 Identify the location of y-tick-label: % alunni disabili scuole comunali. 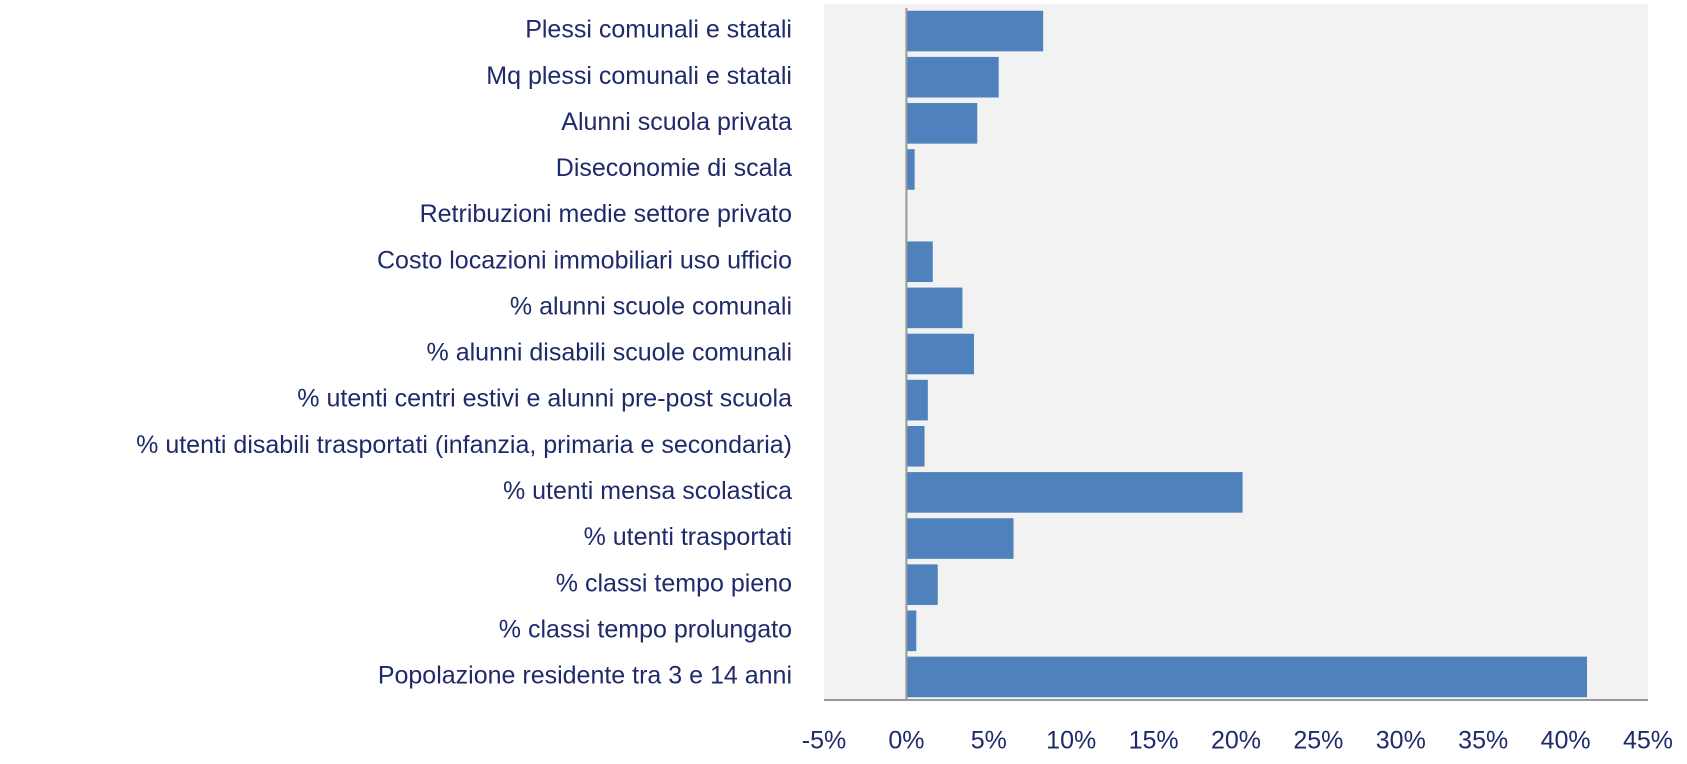
(609, 353).